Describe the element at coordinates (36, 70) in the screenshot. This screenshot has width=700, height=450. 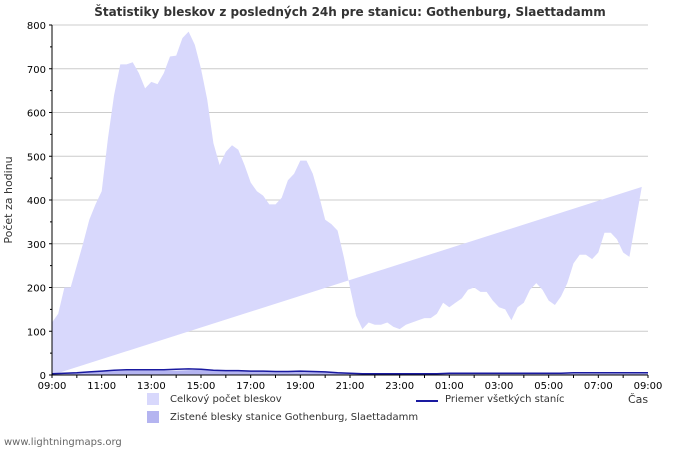
I see `y-tick-label: 700` at that location.